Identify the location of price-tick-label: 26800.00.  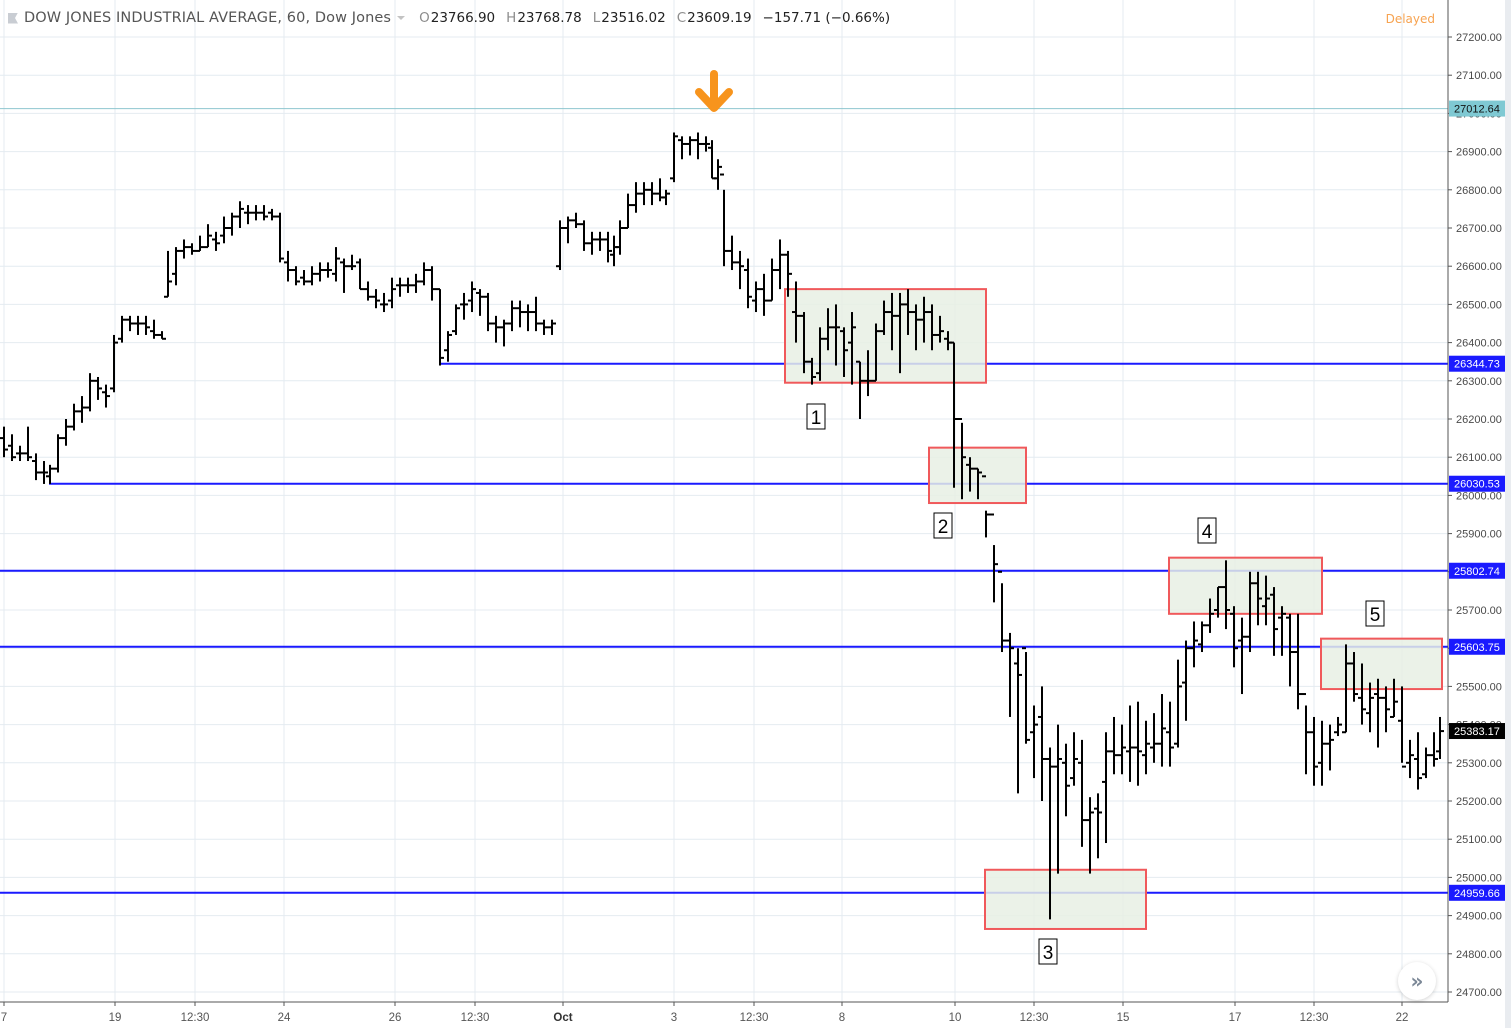
(1479, 191).